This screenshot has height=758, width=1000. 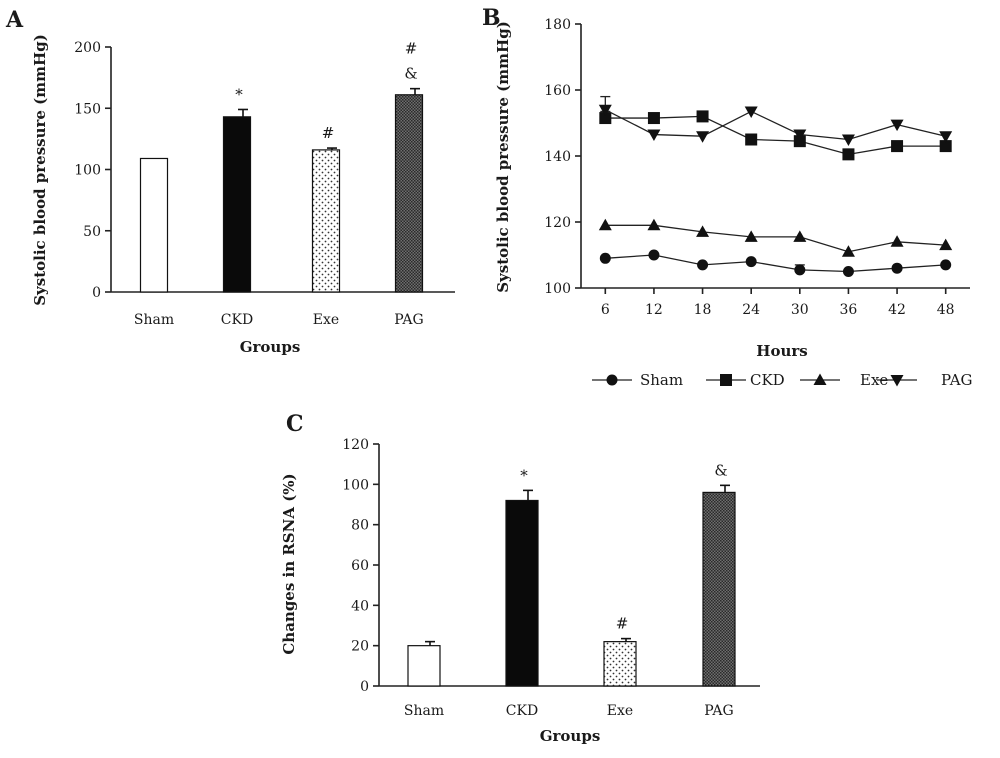 What do you see at coordinates (775, 238) in the screenshot?
I see `series-line-exe` at bounding box center [775, 238].